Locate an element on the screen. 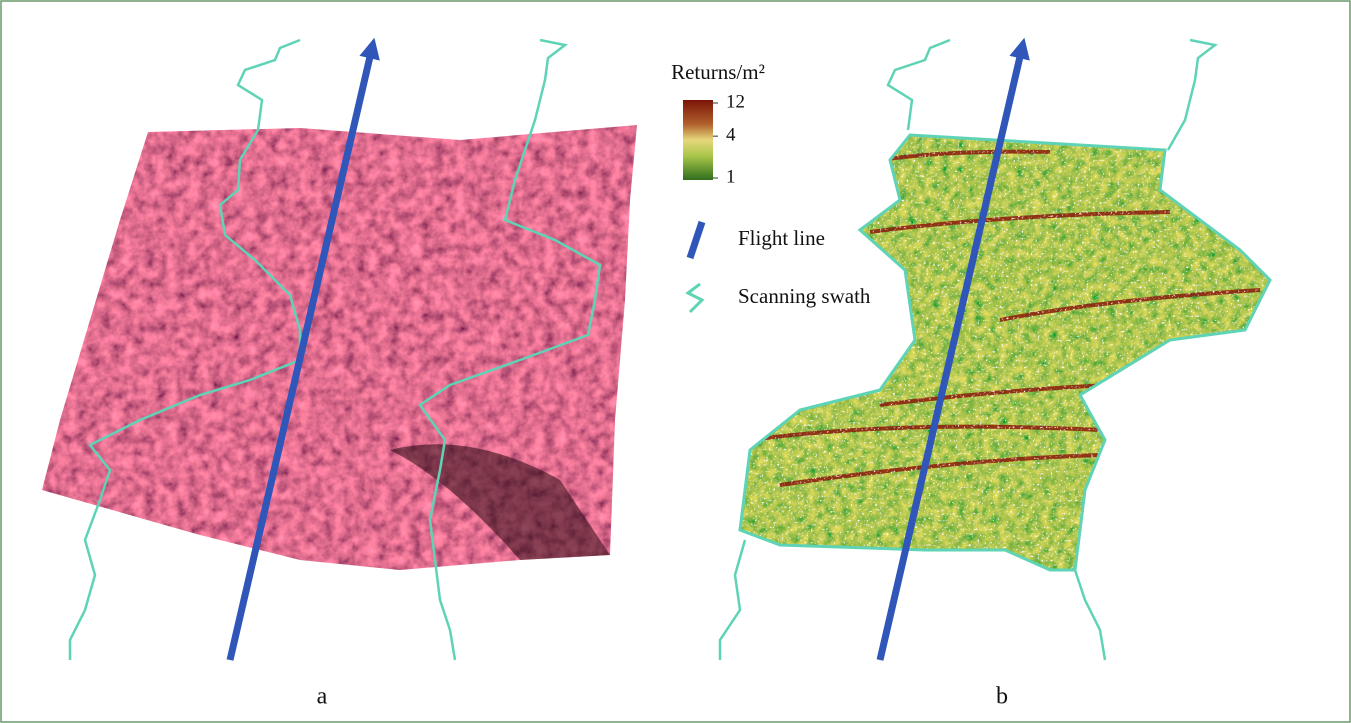 The width and height of the screenshot is (1351, 723). panel-label: b is located at coordinates (1002, 697).